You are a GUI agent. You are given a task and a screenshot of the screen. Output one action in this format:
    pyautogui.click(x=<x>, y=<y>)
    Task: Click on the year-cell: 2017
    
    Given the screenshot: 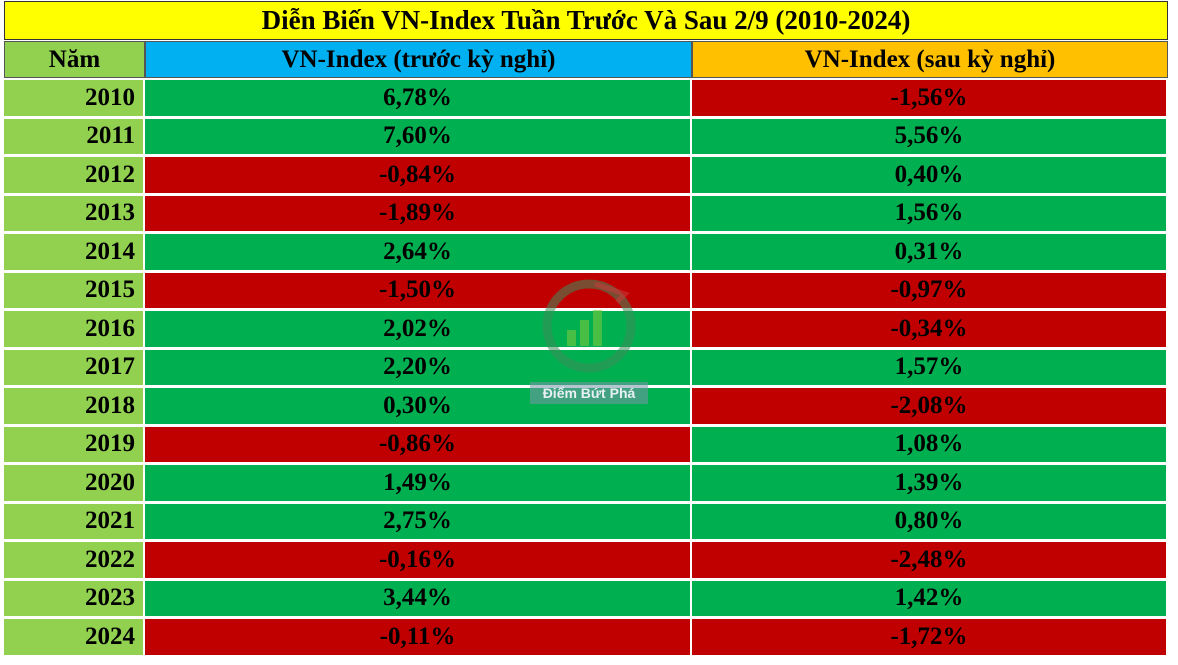 What is the action you would take?
    pyautogui.click(x=73, y=367)
    